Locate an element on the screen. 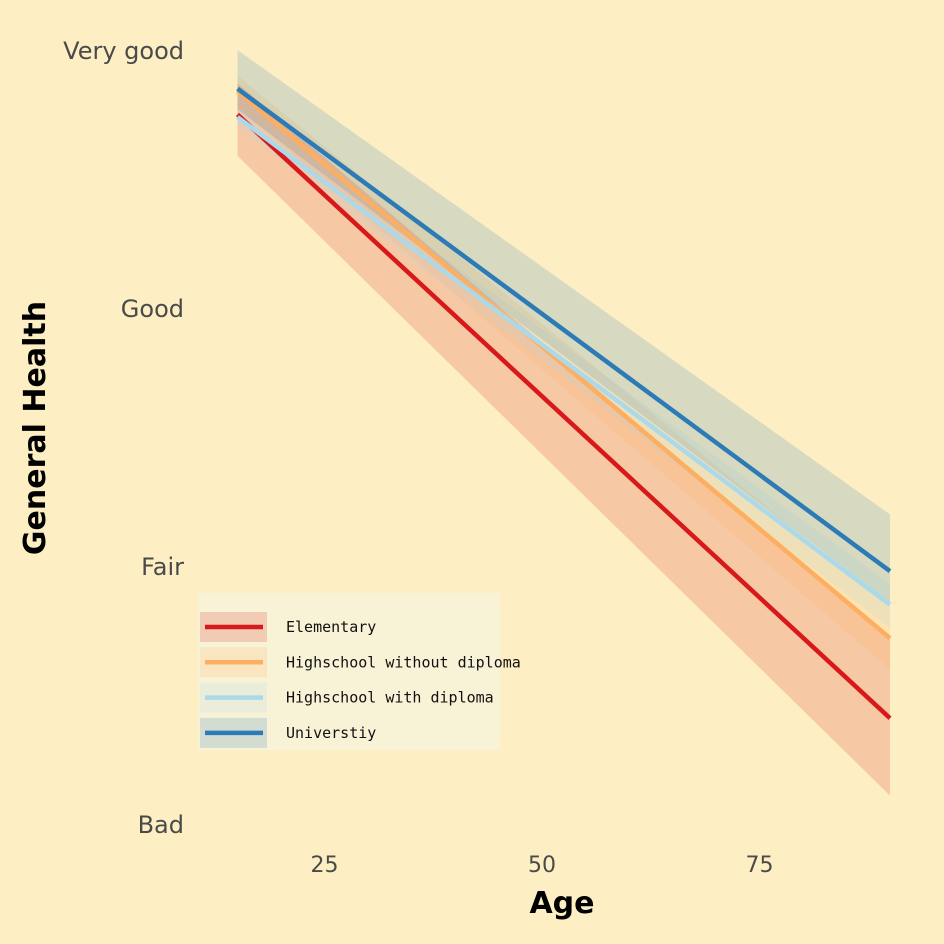 The height and width of the screenshot is (944, 944). legend-label-highschool-with-diploma: Highschool with diploma is located at coordinates (390, 698).